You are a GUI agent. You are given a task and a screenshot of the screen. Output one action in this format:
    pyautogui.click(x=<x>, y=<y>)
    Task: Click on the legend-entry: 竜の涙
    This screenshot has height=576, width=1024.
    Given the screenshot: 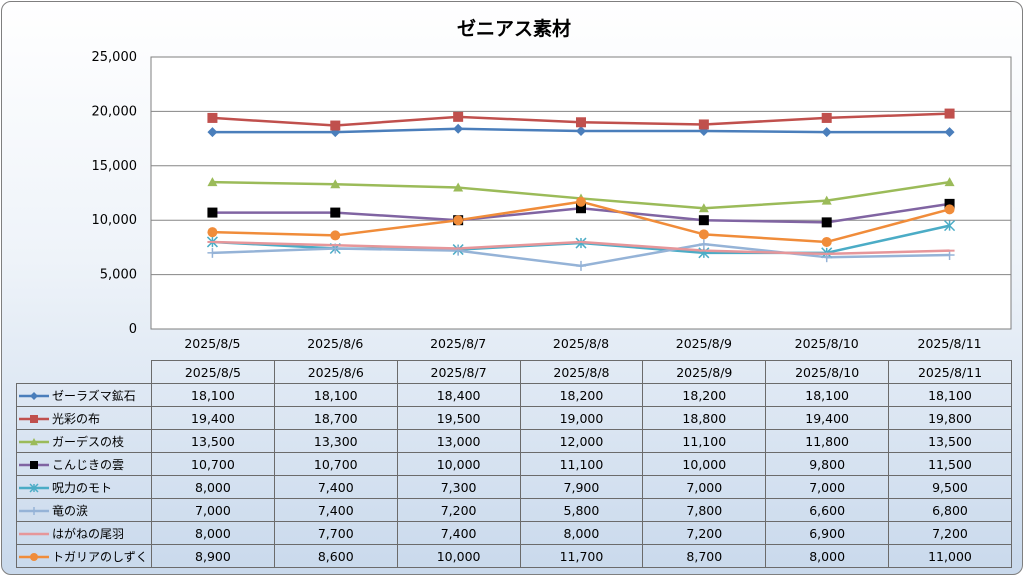 What is the action you would take?
    pyautogui.click(x=84, y=510)
    